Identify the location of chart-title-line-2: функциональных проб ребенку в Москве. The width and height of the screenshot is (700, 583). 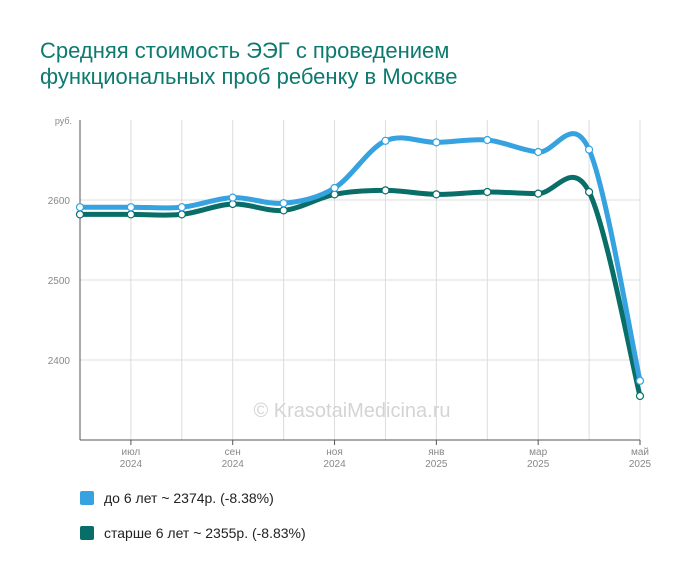
(249, 76).